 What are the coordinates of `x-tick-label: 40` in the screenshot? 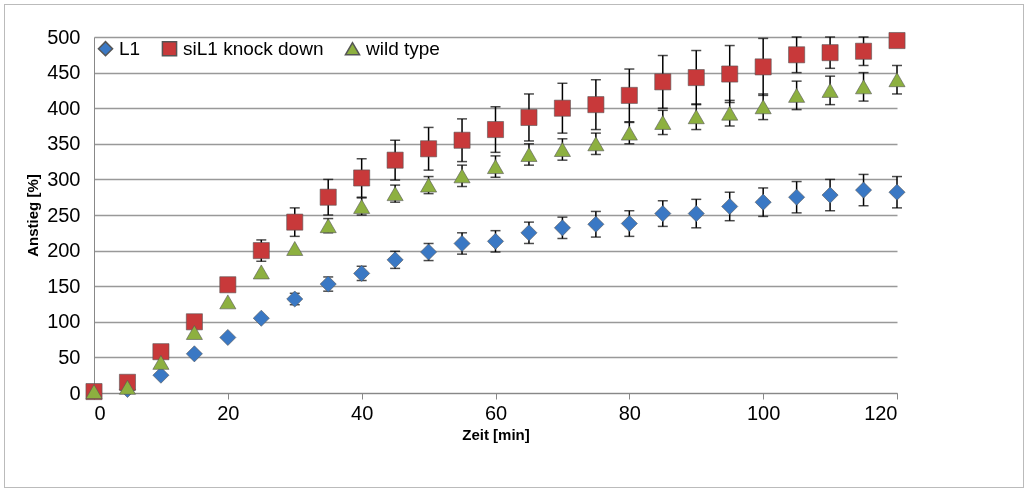 It's located at (362, 412).